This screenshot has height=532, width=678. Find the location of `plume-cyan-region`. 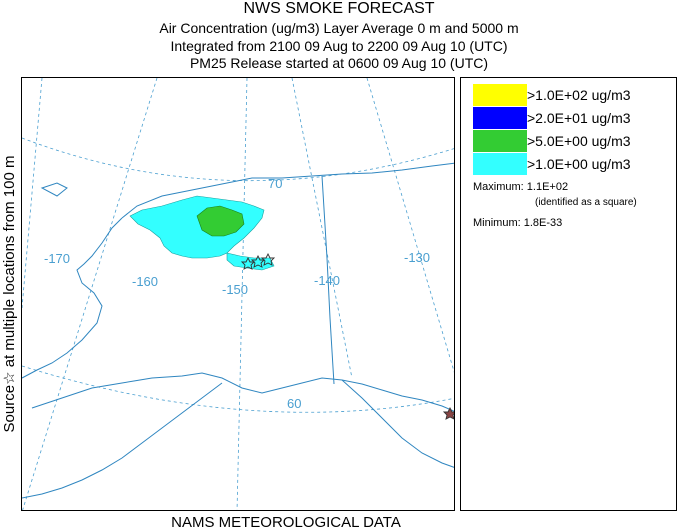

plume-cyan-region is located at coordinates (197, 227).